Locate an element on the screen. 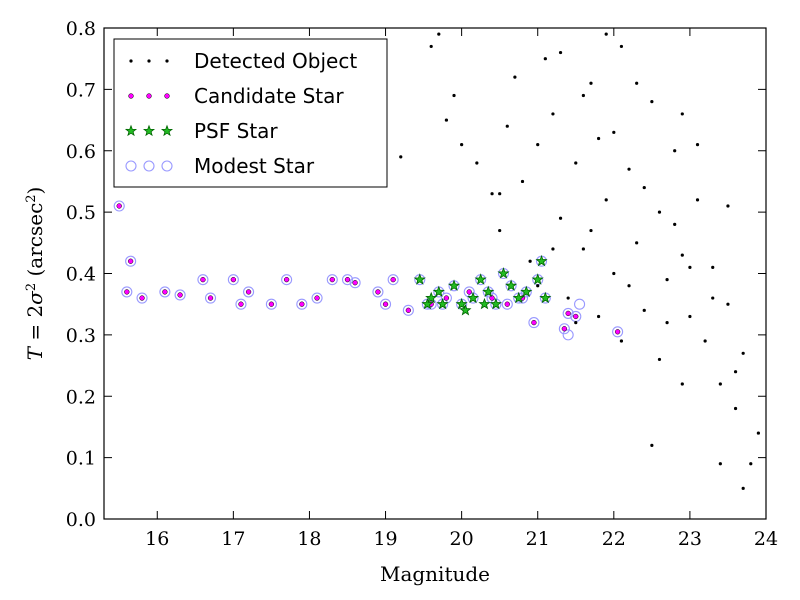 This screenshot has height=600, width=800. y-tick-label: 0.8 is located at coordinates (81, 29).